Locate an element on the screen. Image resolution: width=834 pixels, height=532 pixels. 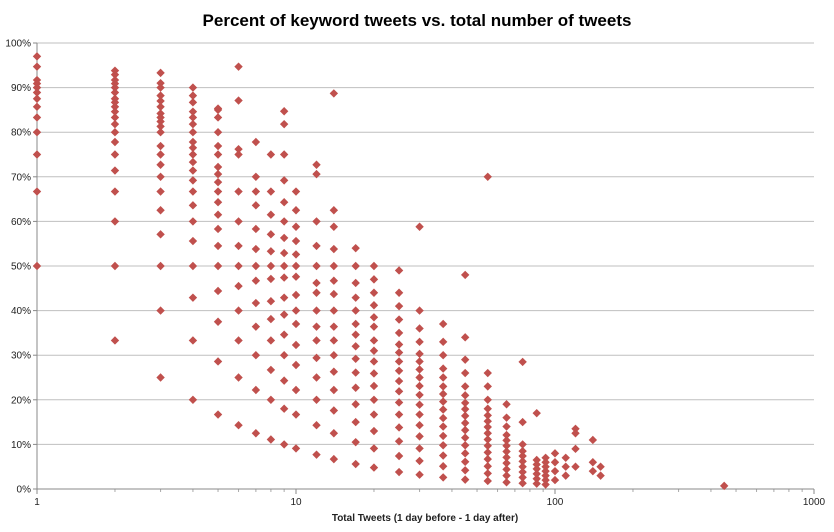
y-tick-label: 40% is located at coordinates (21, 311).